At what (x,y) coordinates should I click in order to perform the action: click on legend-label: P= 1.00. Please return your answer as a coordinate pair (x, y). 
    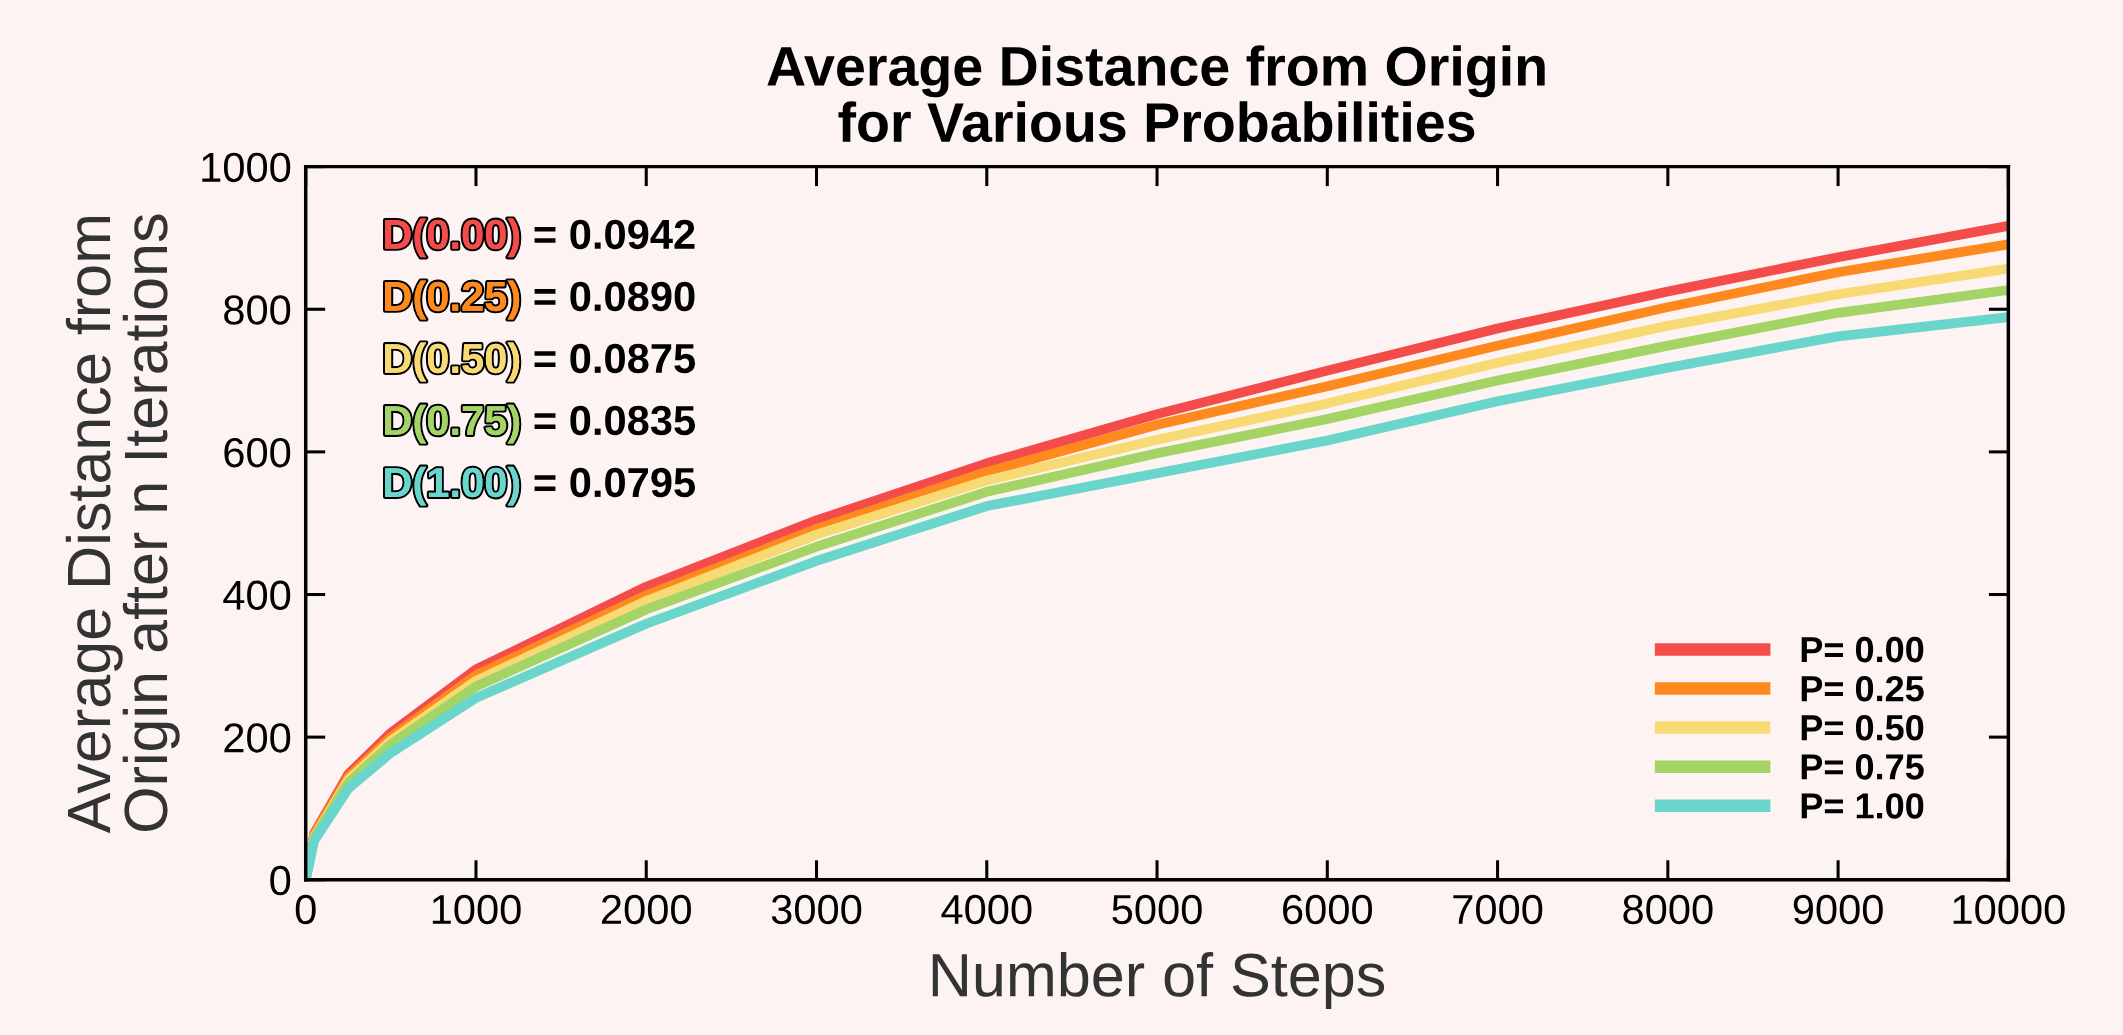
    Looking at the image, I should click on (1862, 806).